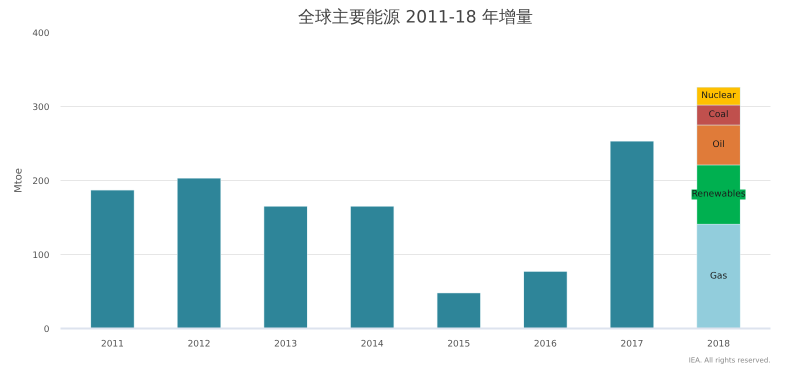 The image size is (800, 369). Describe the element at coordinates (47, 330) in the screenshot. I see `y-tick-label: 0` at that location.